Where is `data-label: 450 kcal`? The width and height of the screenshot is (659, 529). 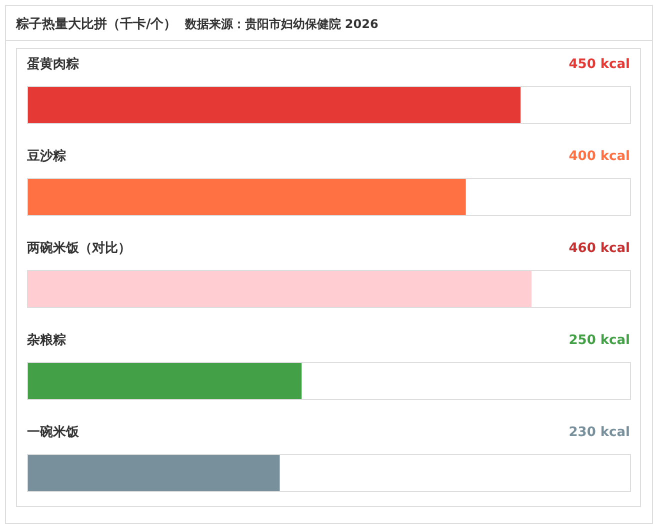
data-label: 450 kcal is located at coordinates (599, 64).